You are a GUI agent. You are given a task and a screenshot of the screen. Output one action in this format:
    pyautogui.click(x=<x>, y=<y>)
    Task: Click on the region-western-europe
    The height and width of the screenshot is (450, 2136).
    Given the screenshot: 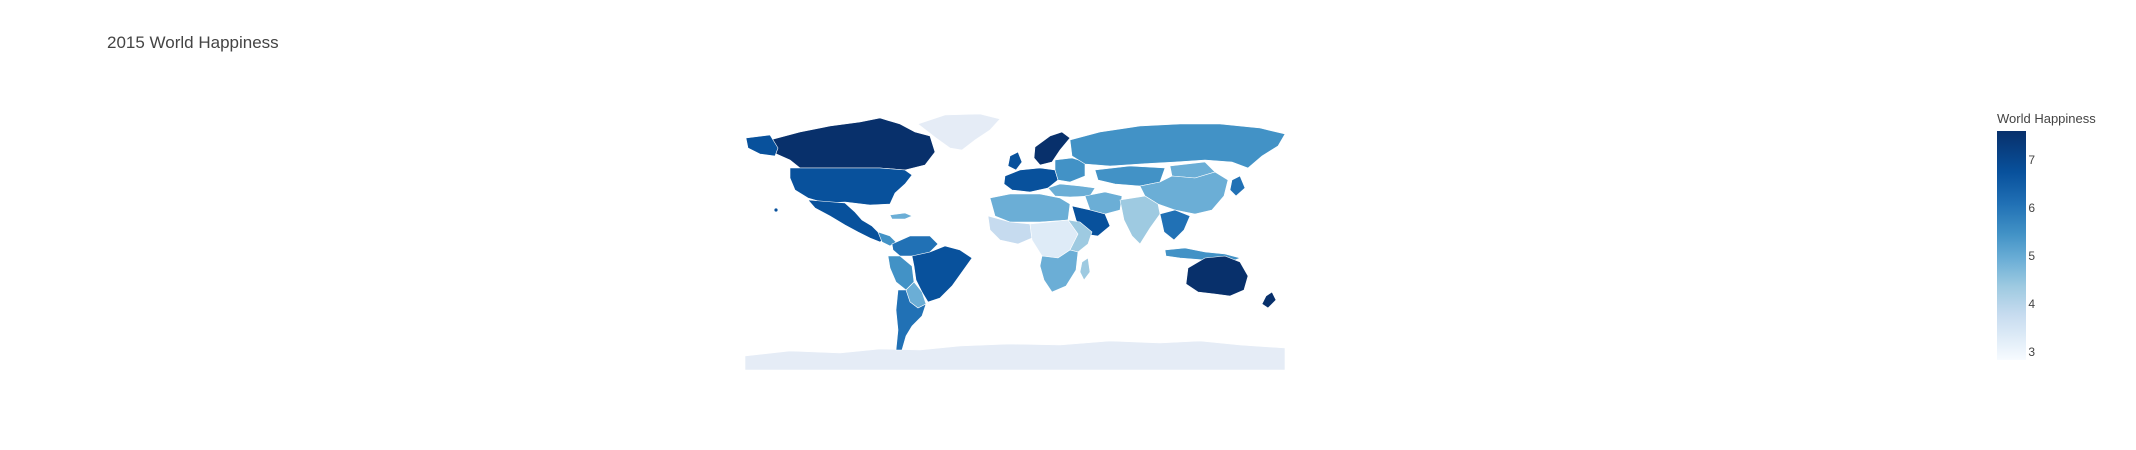 What is the action you would take?
    pyautogui.click(x=1031, y=180)
    